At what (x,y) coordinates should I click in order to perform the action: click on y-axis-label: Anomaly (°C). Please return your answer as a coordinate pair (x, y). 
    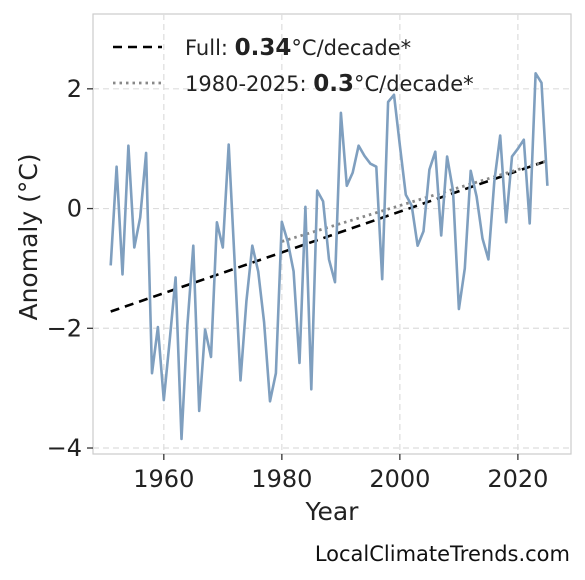
    Looking at the image, I should click on (28, 236).